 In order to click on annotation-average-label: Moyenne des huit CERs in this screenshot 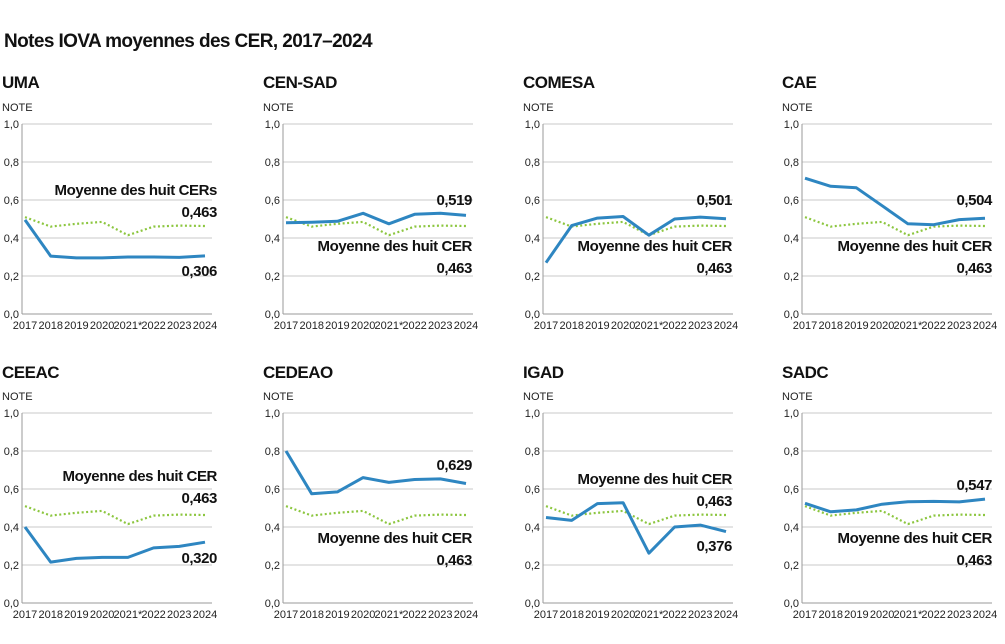, I will do `click(136, 190)`.